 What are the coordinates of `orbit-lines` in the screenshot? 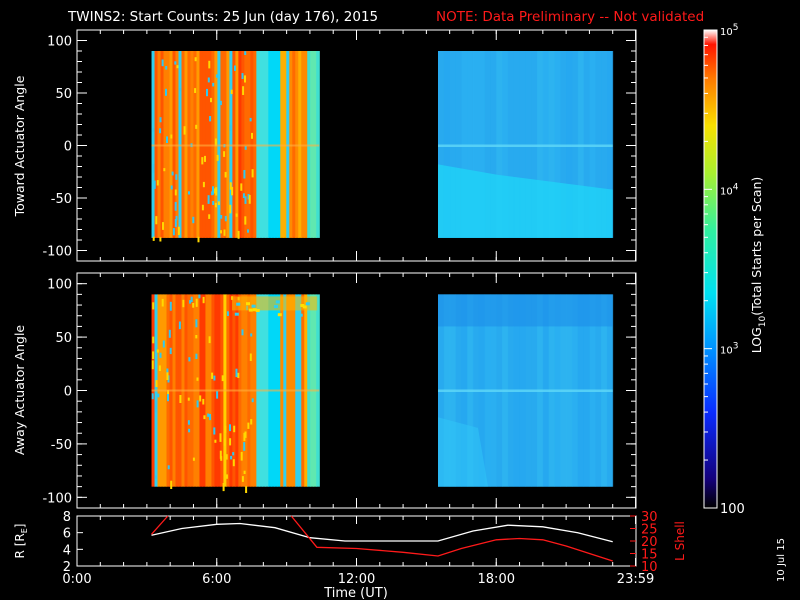 It's located at (382, 538).